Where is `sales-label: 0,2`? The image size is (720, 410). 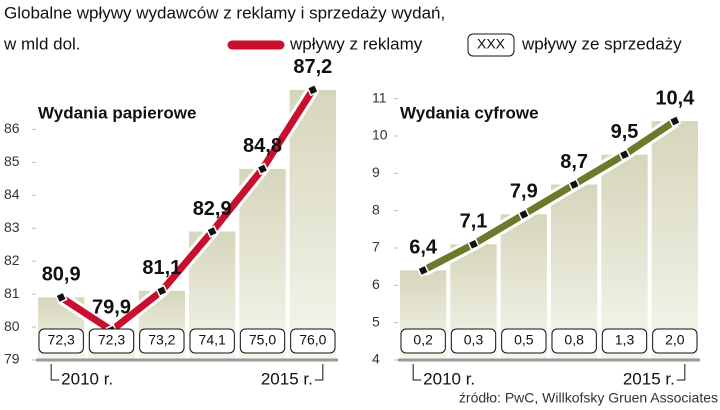 sales-label: 0,2 is located at coordinates (423, 340).